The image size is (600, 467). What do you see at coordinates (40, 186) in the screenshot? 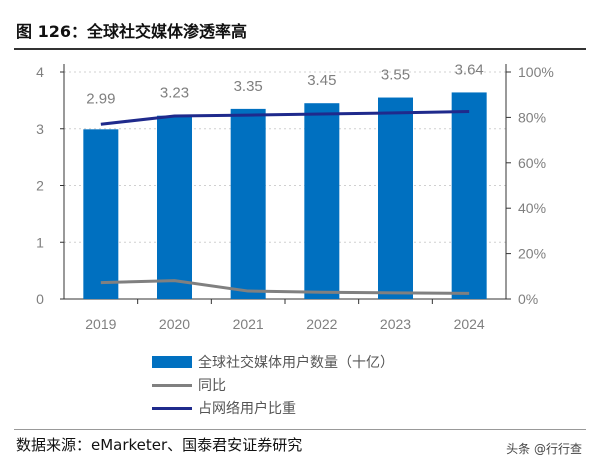
I see `left-tick-label: 2` at bounding box center [40, 186].